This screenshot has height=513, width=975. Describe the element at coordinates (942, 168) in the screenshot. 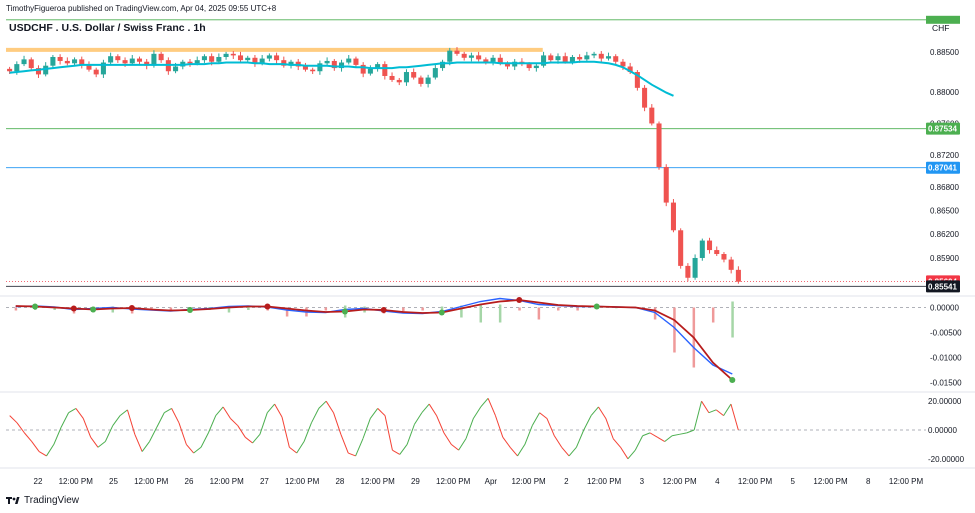

I see `price-tag-label: 0.87041` at that location.